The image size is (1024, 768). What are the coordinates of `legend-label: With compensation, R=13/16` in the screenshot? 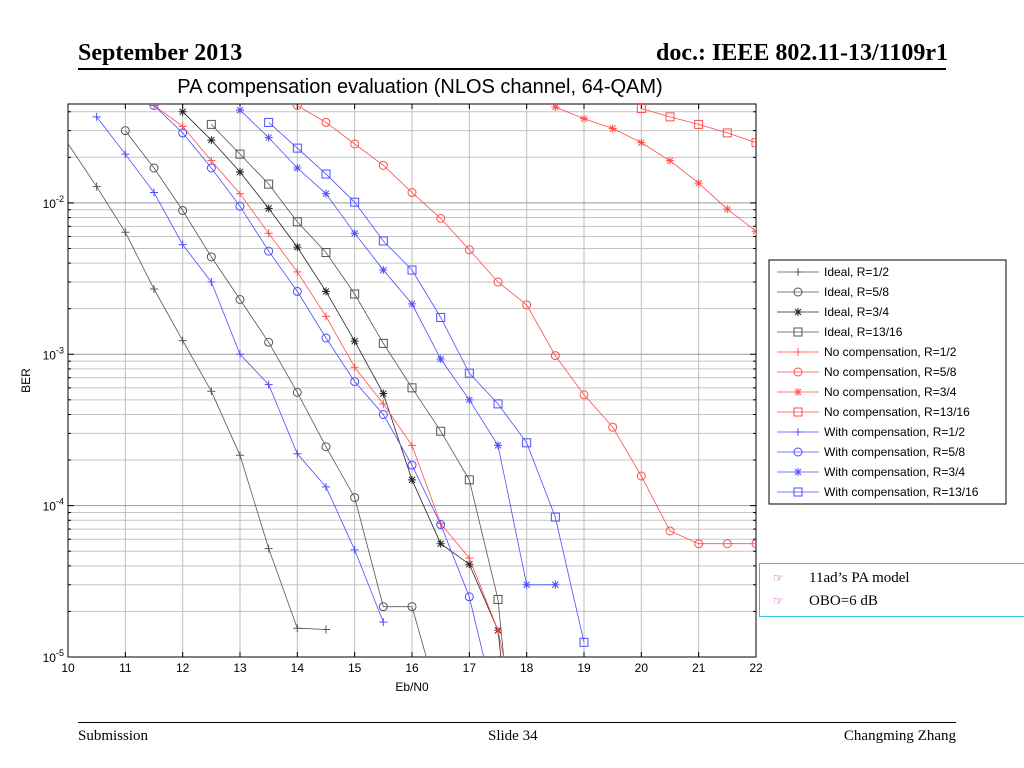 It's located at (901, 492).